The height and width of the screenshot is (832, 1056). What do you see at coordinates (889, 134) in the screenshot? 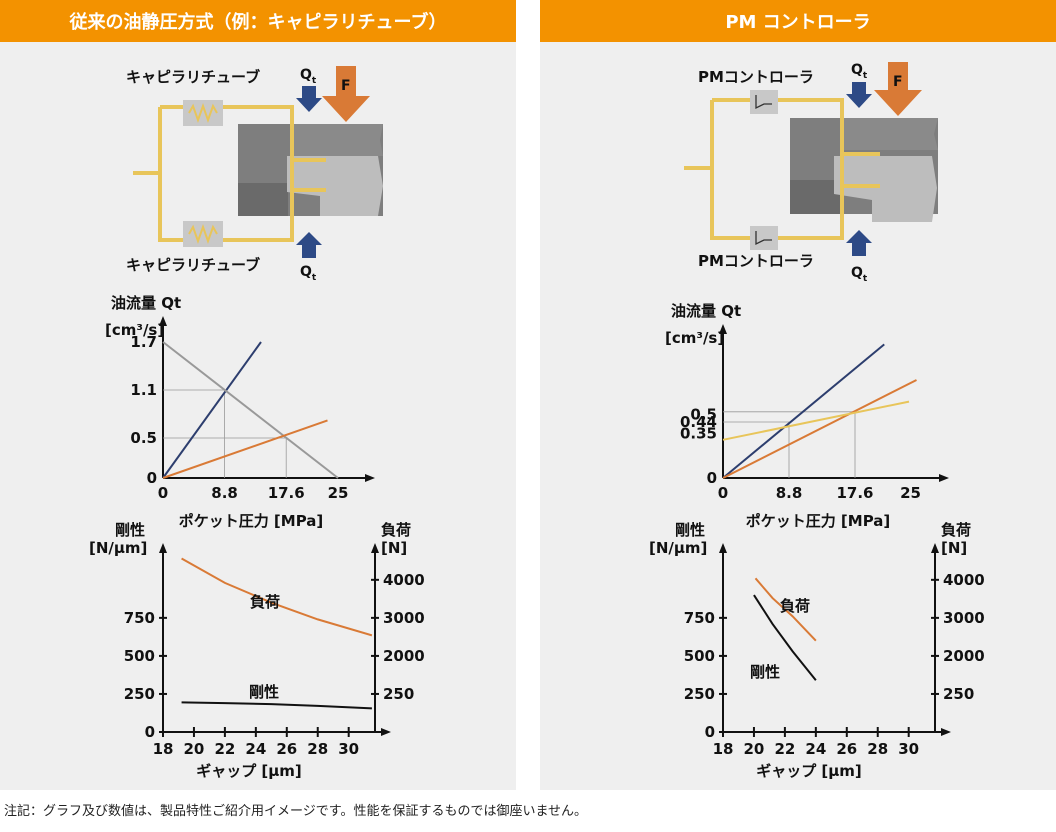
I see `bearing-upper-edge` at bounding box center [889, 134].